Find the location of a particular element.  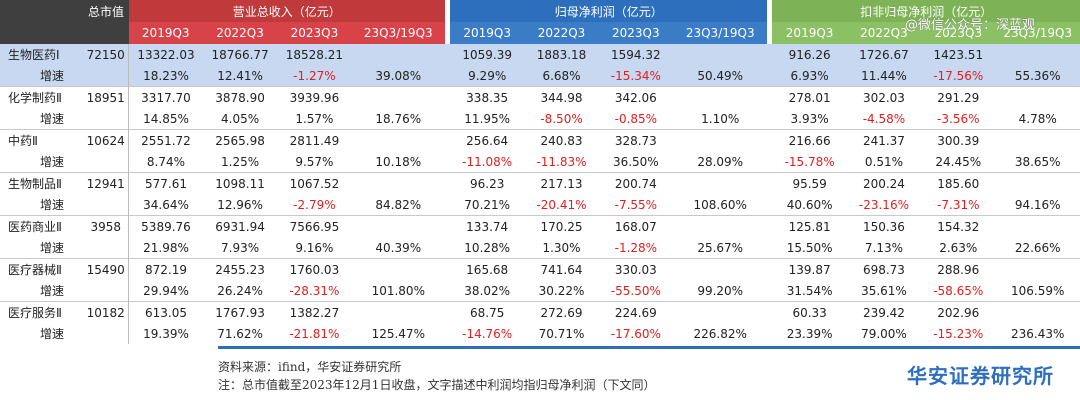

value-cell: 872.19 is located at coordinates (165, 269).